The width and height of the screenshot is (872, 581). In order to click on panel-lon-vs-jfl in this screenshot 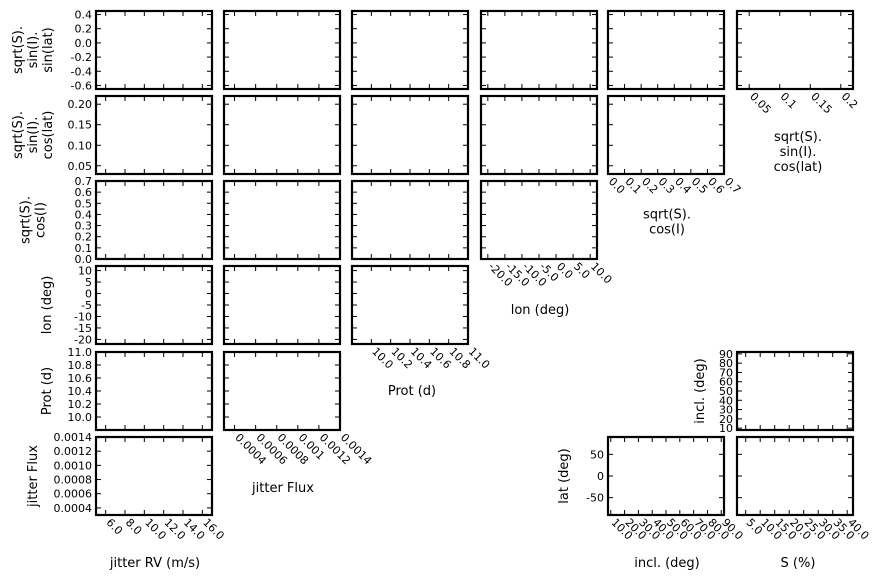, I will do `click(282, 305)`.